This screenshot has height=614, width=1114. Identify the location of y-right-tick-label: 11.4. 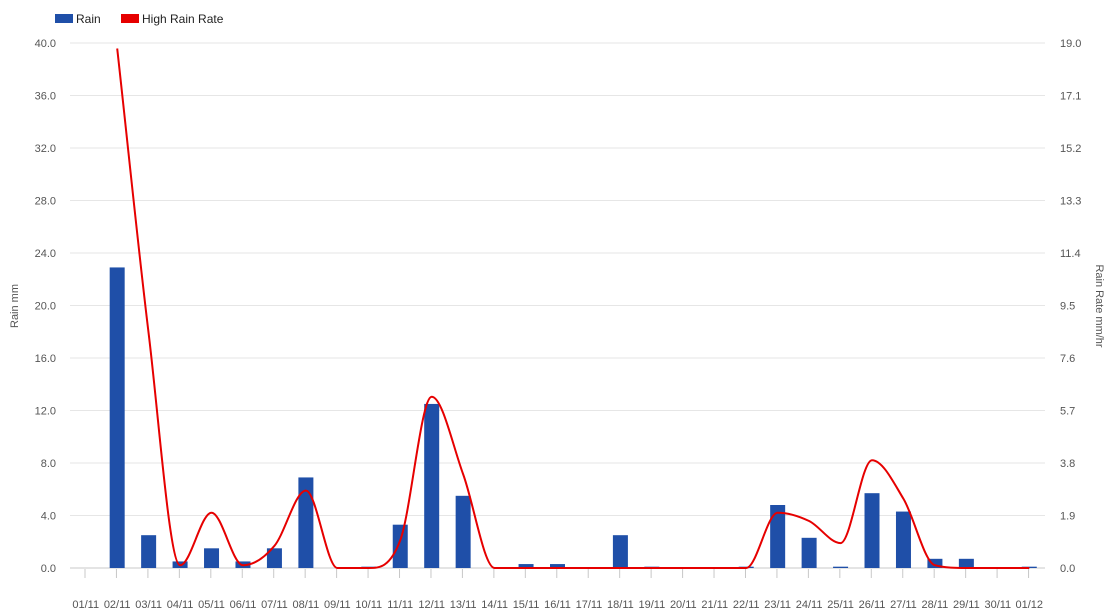
(1070, 254).